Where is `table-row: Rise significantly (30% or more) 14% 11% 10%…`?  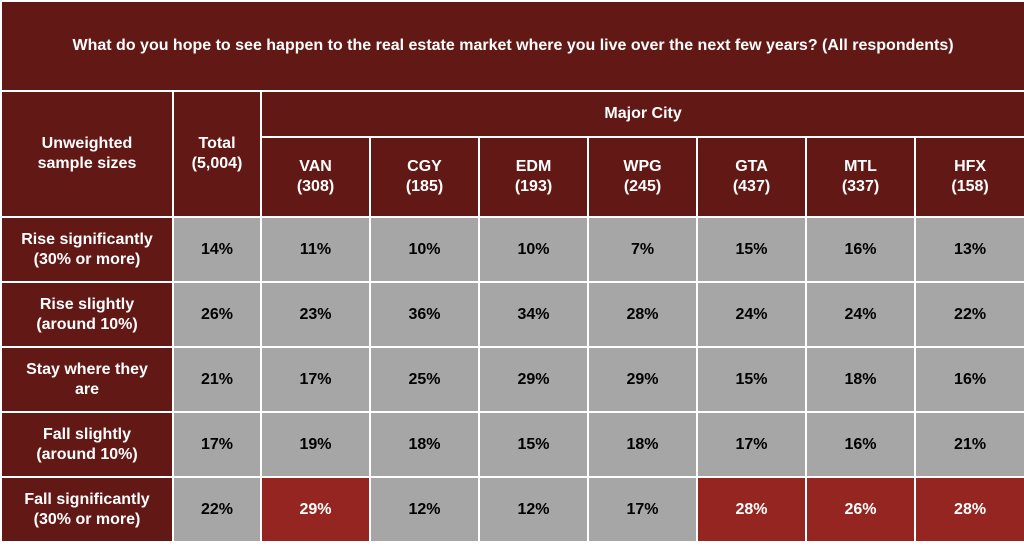
table-row: Rise significantly (30% or more) 14% 11% 10%… is located at coordinates (512, 249).